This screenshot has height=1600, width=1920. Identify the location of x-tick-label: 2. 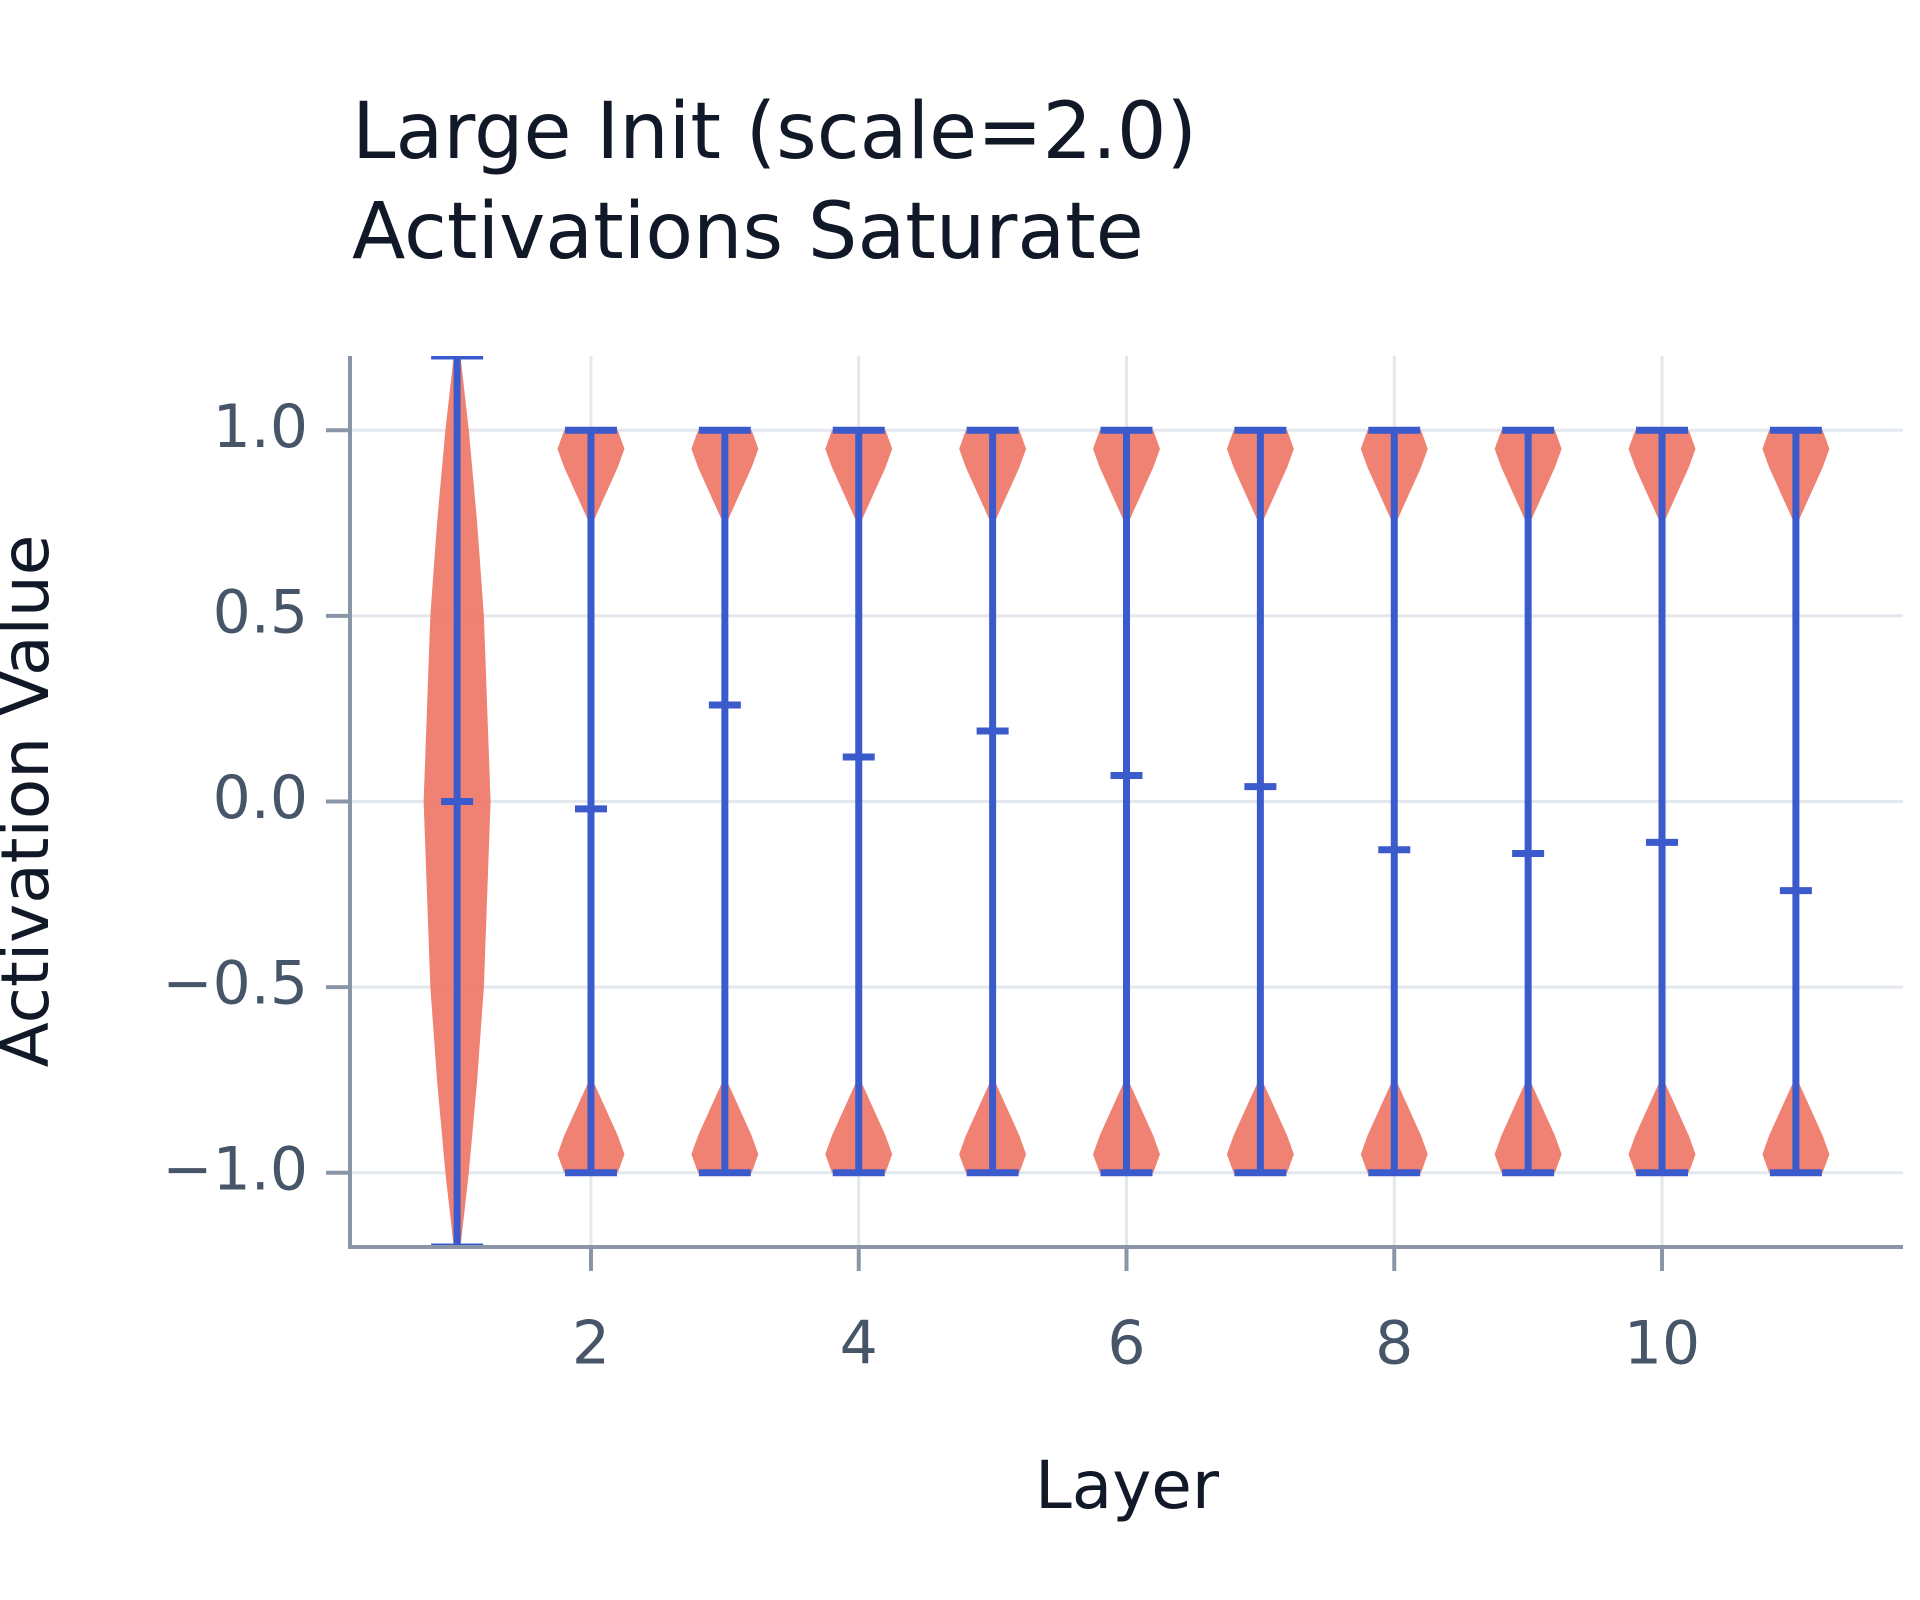
(591, 1344).